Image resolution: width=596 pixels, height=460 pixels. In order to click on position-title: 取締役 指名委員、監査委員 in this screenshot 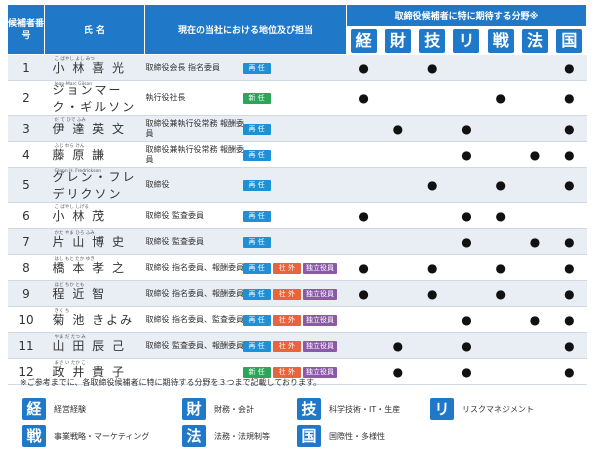, I will do `click(195, 319)`.